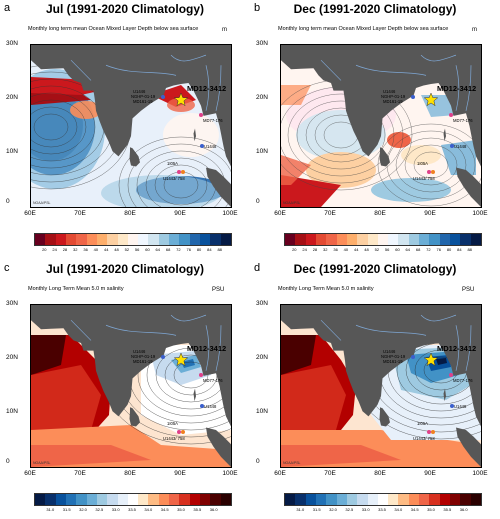  What do you see at coordinates (174, 178) in the screenshot?
I see `svg-text: U1443/ 758` at bounding box center [174, 178].